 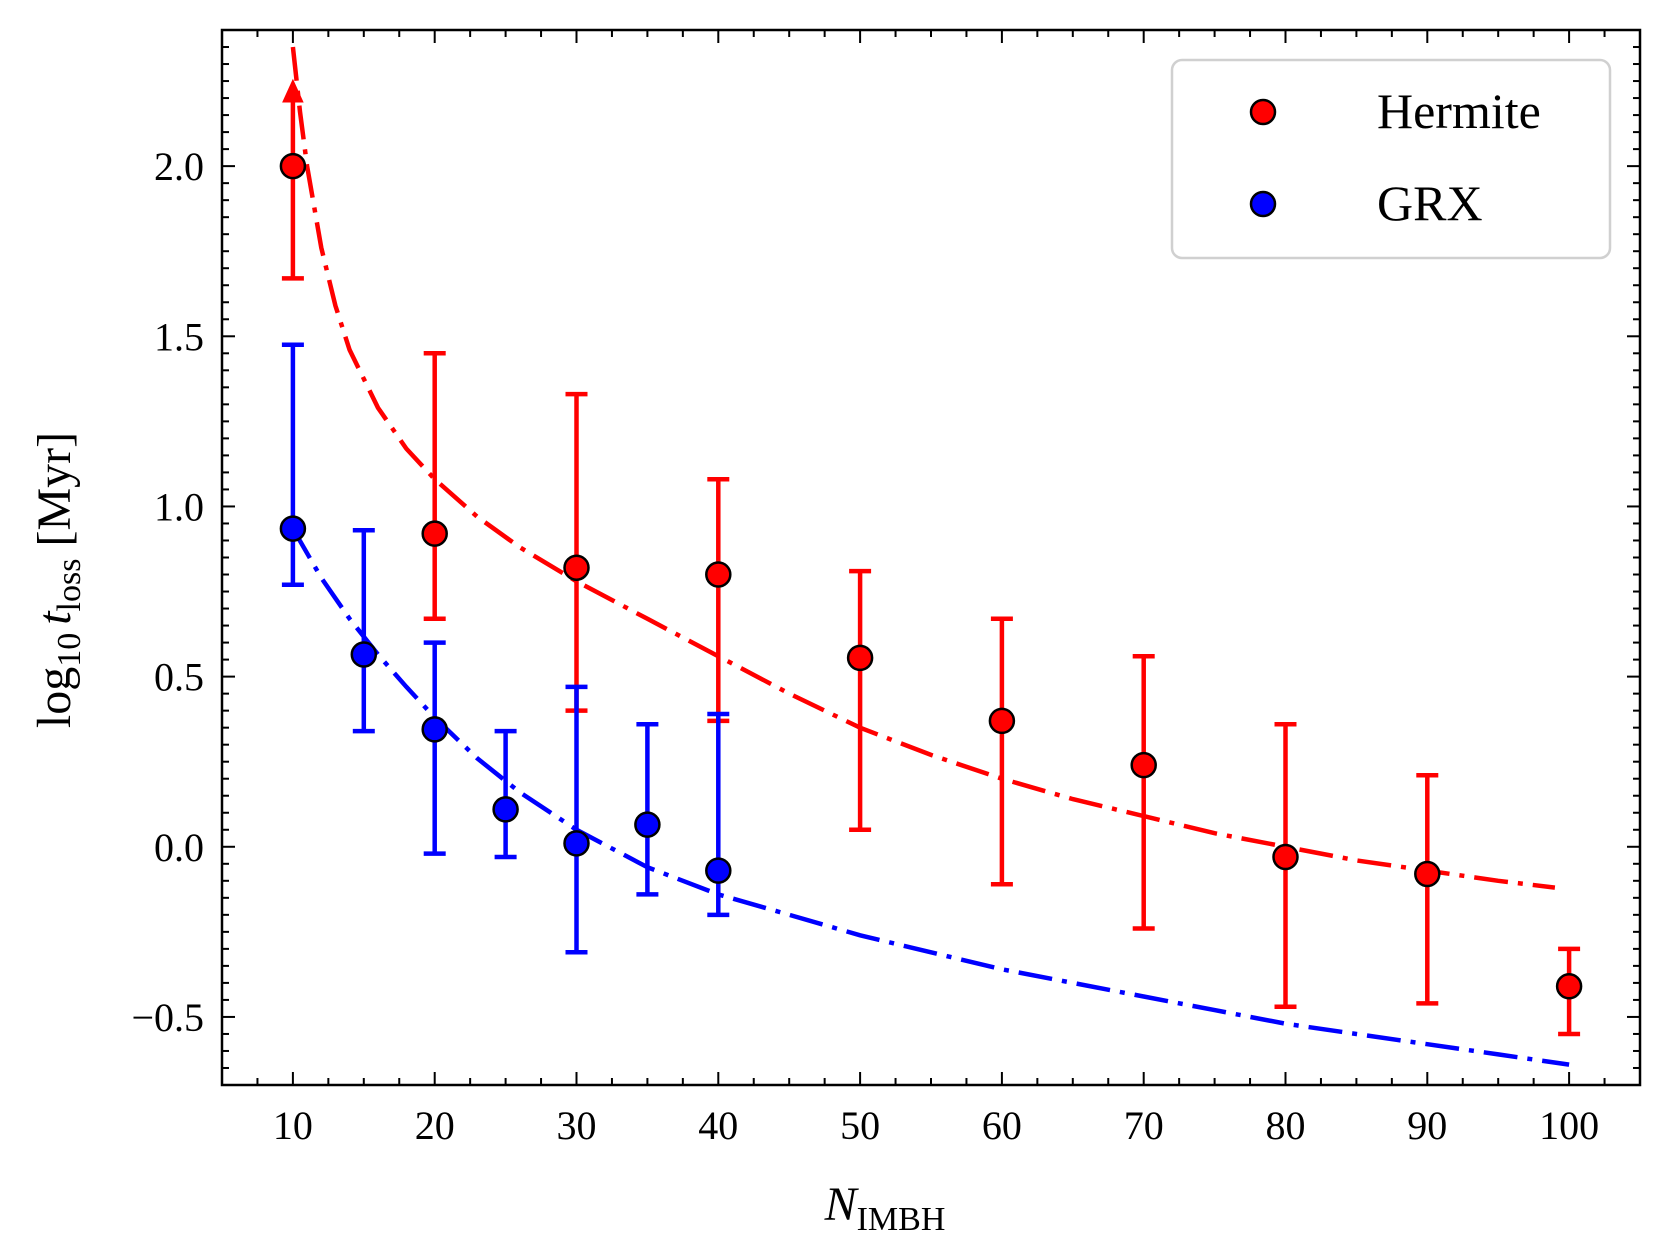 What do you see at coordinates (1286, 1125) in the screenshot?
I see `x-tick-label: 80` at bounding box center [1286, 1125].